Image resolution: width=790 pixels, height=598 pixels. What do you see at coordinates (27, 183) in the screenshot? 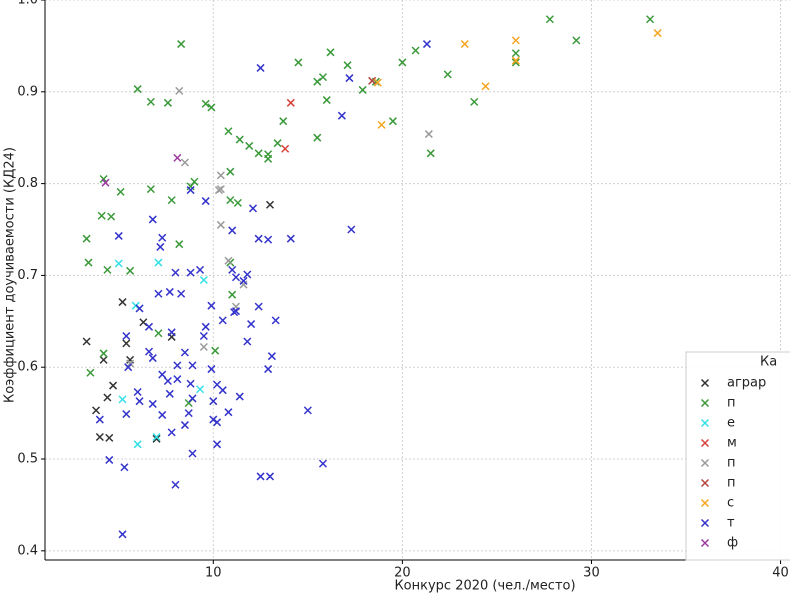
I see `y-tick-label: 0.8` at bounding box center [27, 183].